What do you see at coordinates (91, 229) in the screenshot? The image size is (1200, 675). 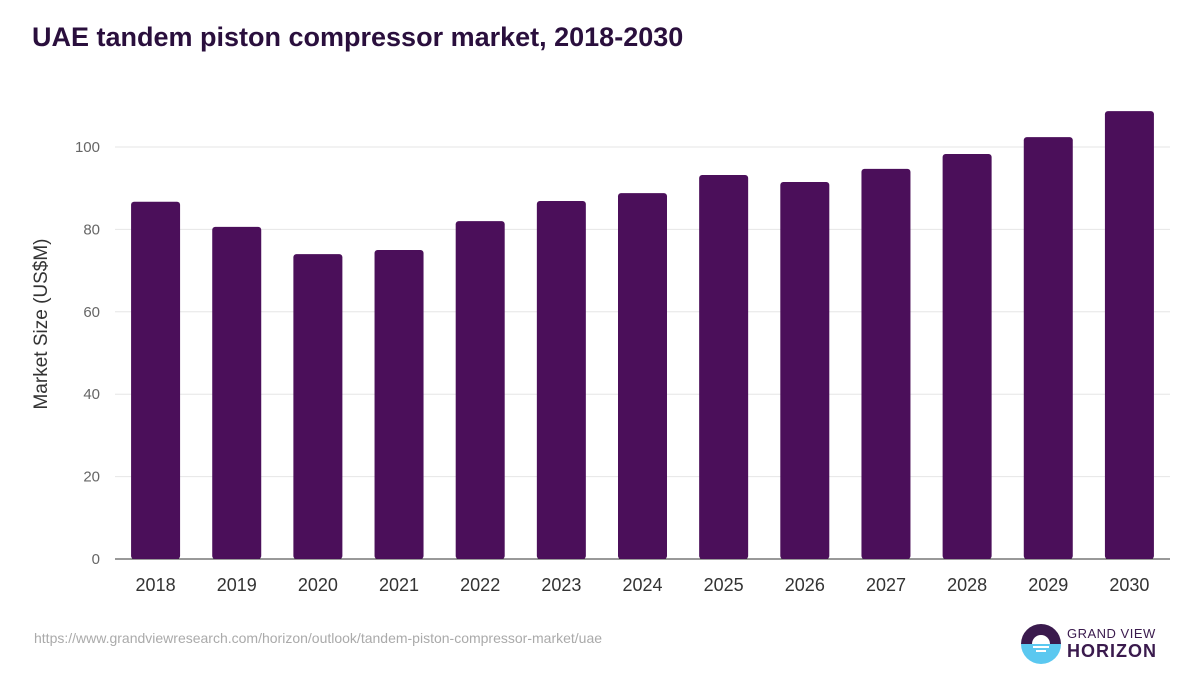 I see `y-tick-label: 80` at bounding box center [91, 229].